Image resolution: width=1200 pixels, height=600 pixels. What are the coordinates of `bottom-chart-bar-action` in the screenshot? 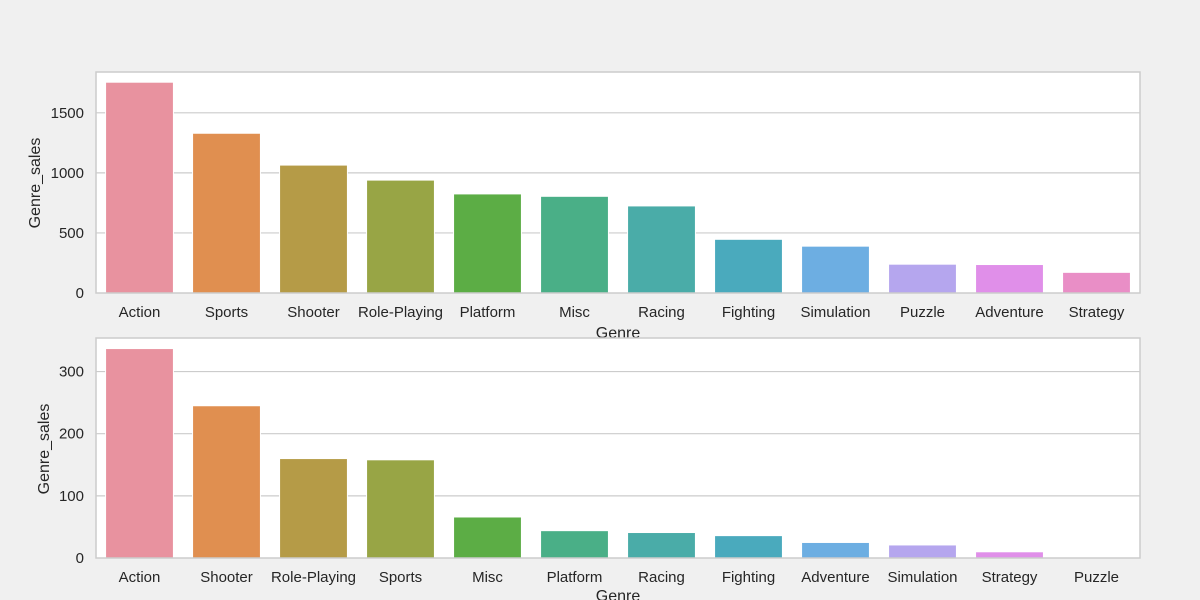 It's located at (139, 453).